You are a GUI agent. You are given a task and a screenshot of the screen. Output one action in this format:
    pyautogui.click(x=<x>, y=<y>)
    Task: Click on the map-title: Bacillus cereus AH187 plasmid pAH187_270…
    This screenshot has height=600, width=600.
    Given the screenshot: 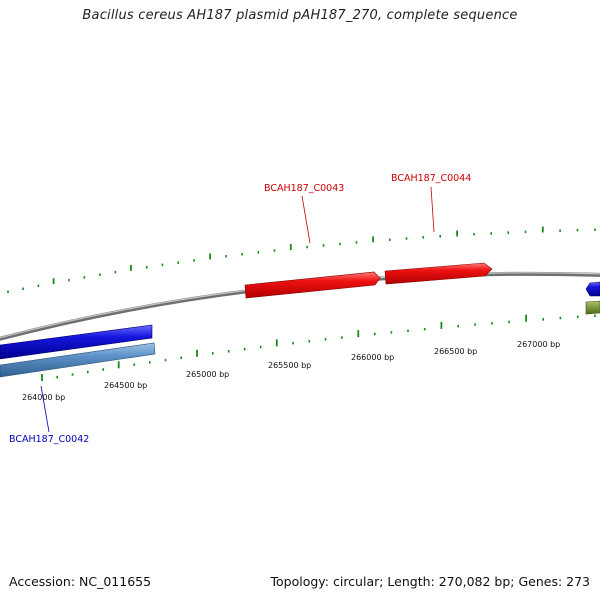 What is the action you would take?
    pyautogui.click(x=300, y=15)
    